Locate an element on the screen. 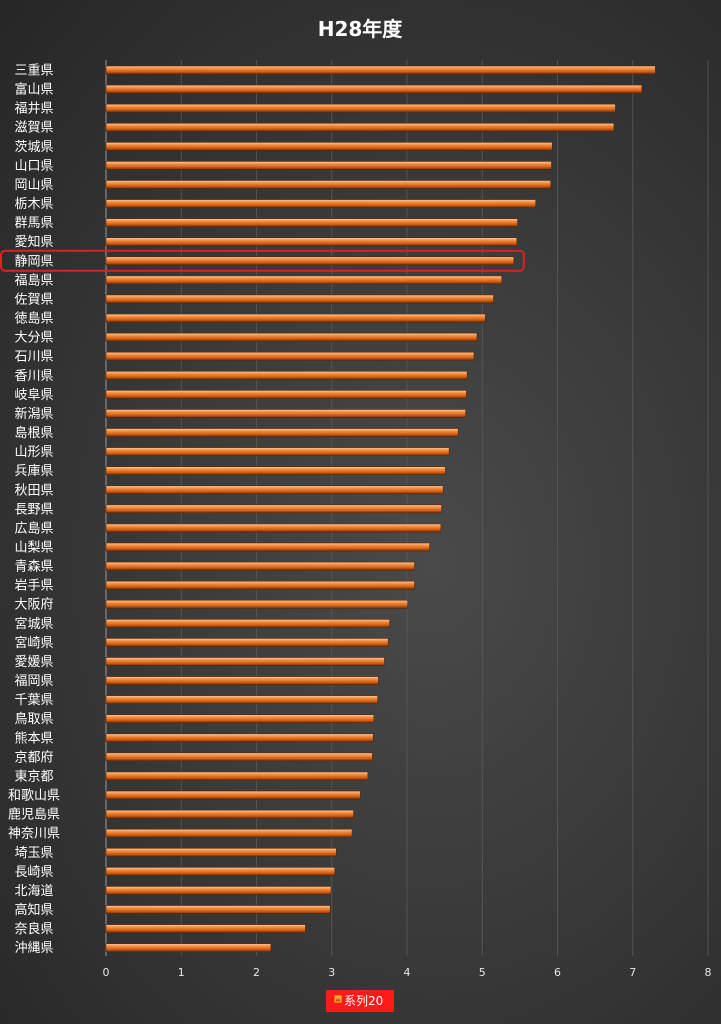 The width and height of the screenshot is (721, 1024). category-label: 福岡県 is located at coordinates (33, 681).